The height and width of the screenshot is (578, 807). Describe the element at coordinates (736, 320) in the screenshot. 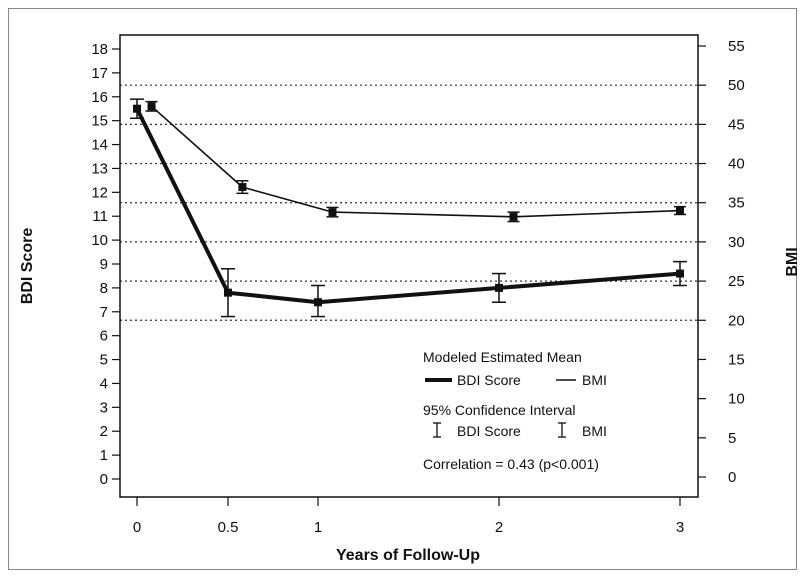

I see `right-tick-label-20: 20` at that location.